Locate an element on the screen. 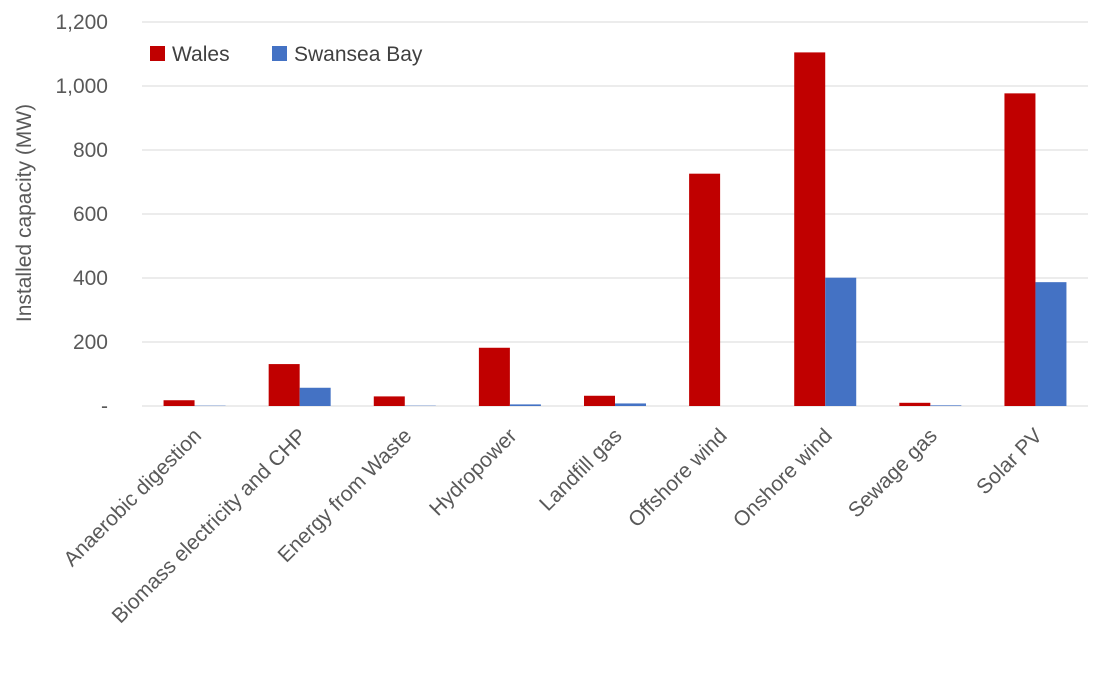 This screenshot has height=677, width=1093. legend: Wales Swansea Bay is located at coordinates (286, 54).